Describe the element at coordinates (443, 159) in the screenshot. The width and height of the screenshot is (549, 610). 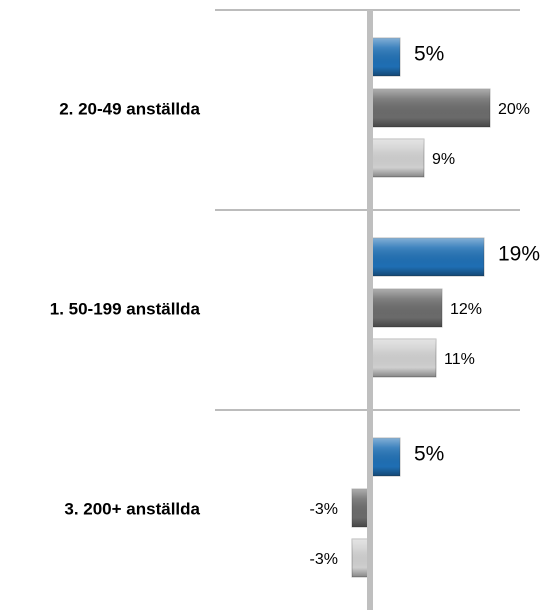
I see `data-label: 9%` at that location.